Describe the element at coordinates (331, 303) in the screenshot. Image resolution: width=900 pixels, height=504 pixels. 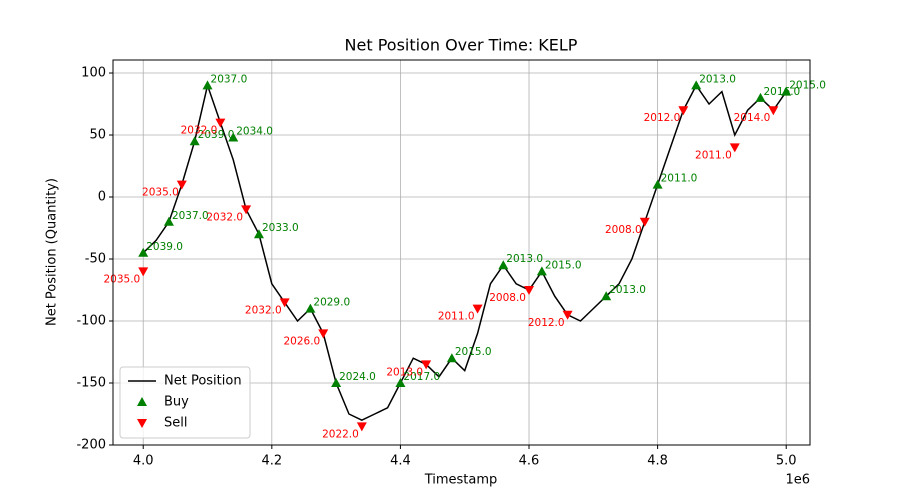
I see `buy-label: 2029.0` at that location.